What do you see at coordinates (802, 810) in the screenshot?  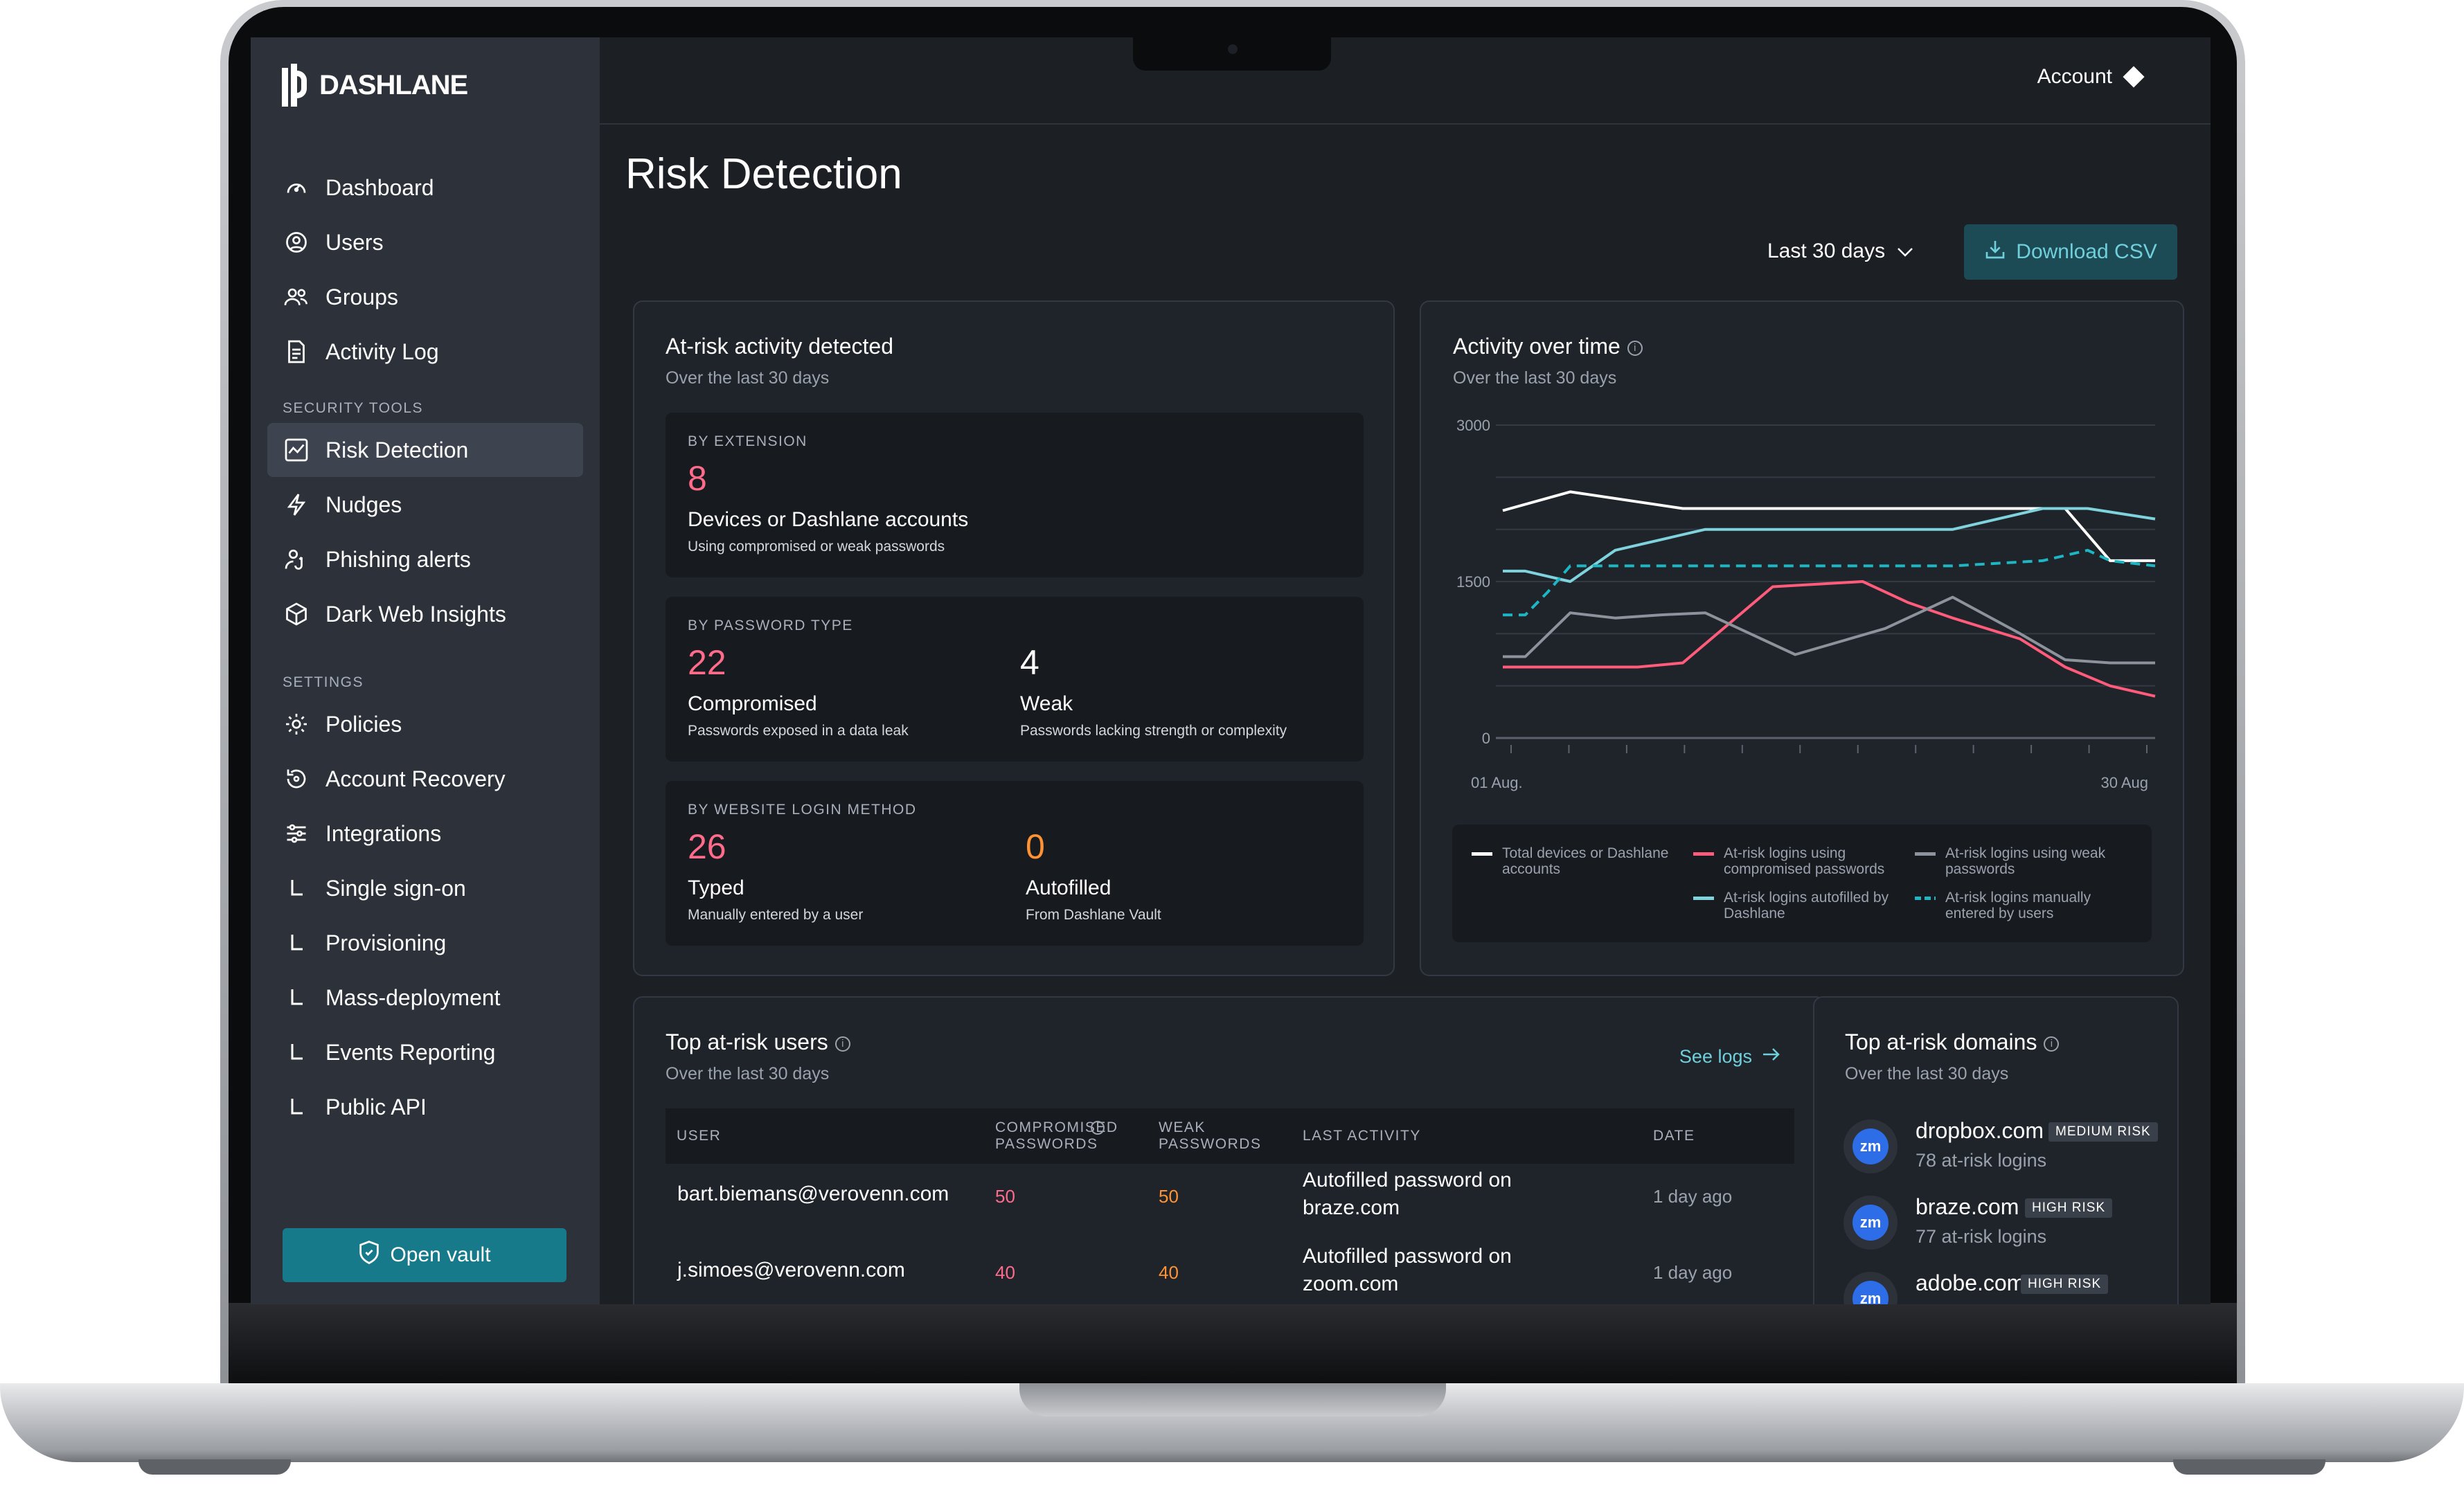 I see `panel-heading: BY WEBSITE LOGIN METHOD` at bounding box center [802, 810].